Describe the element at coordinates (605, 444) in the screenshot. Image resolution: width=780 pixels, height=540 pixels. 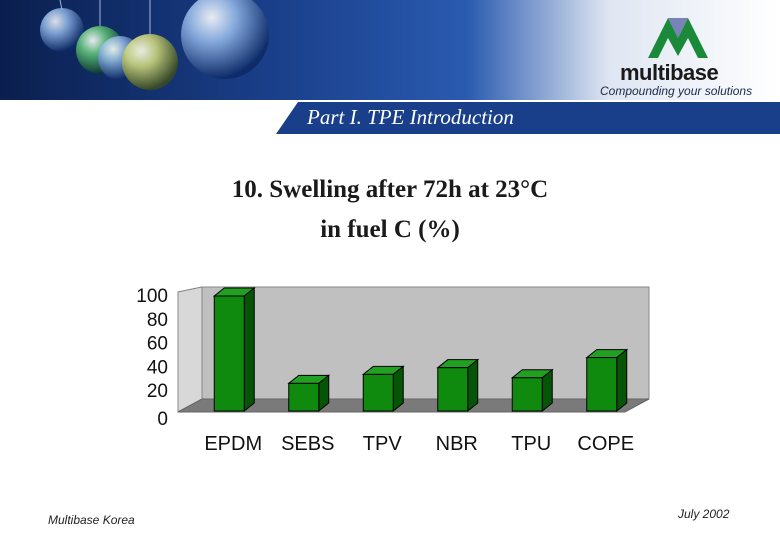
I see `x-tick-label: COPE` at that location.